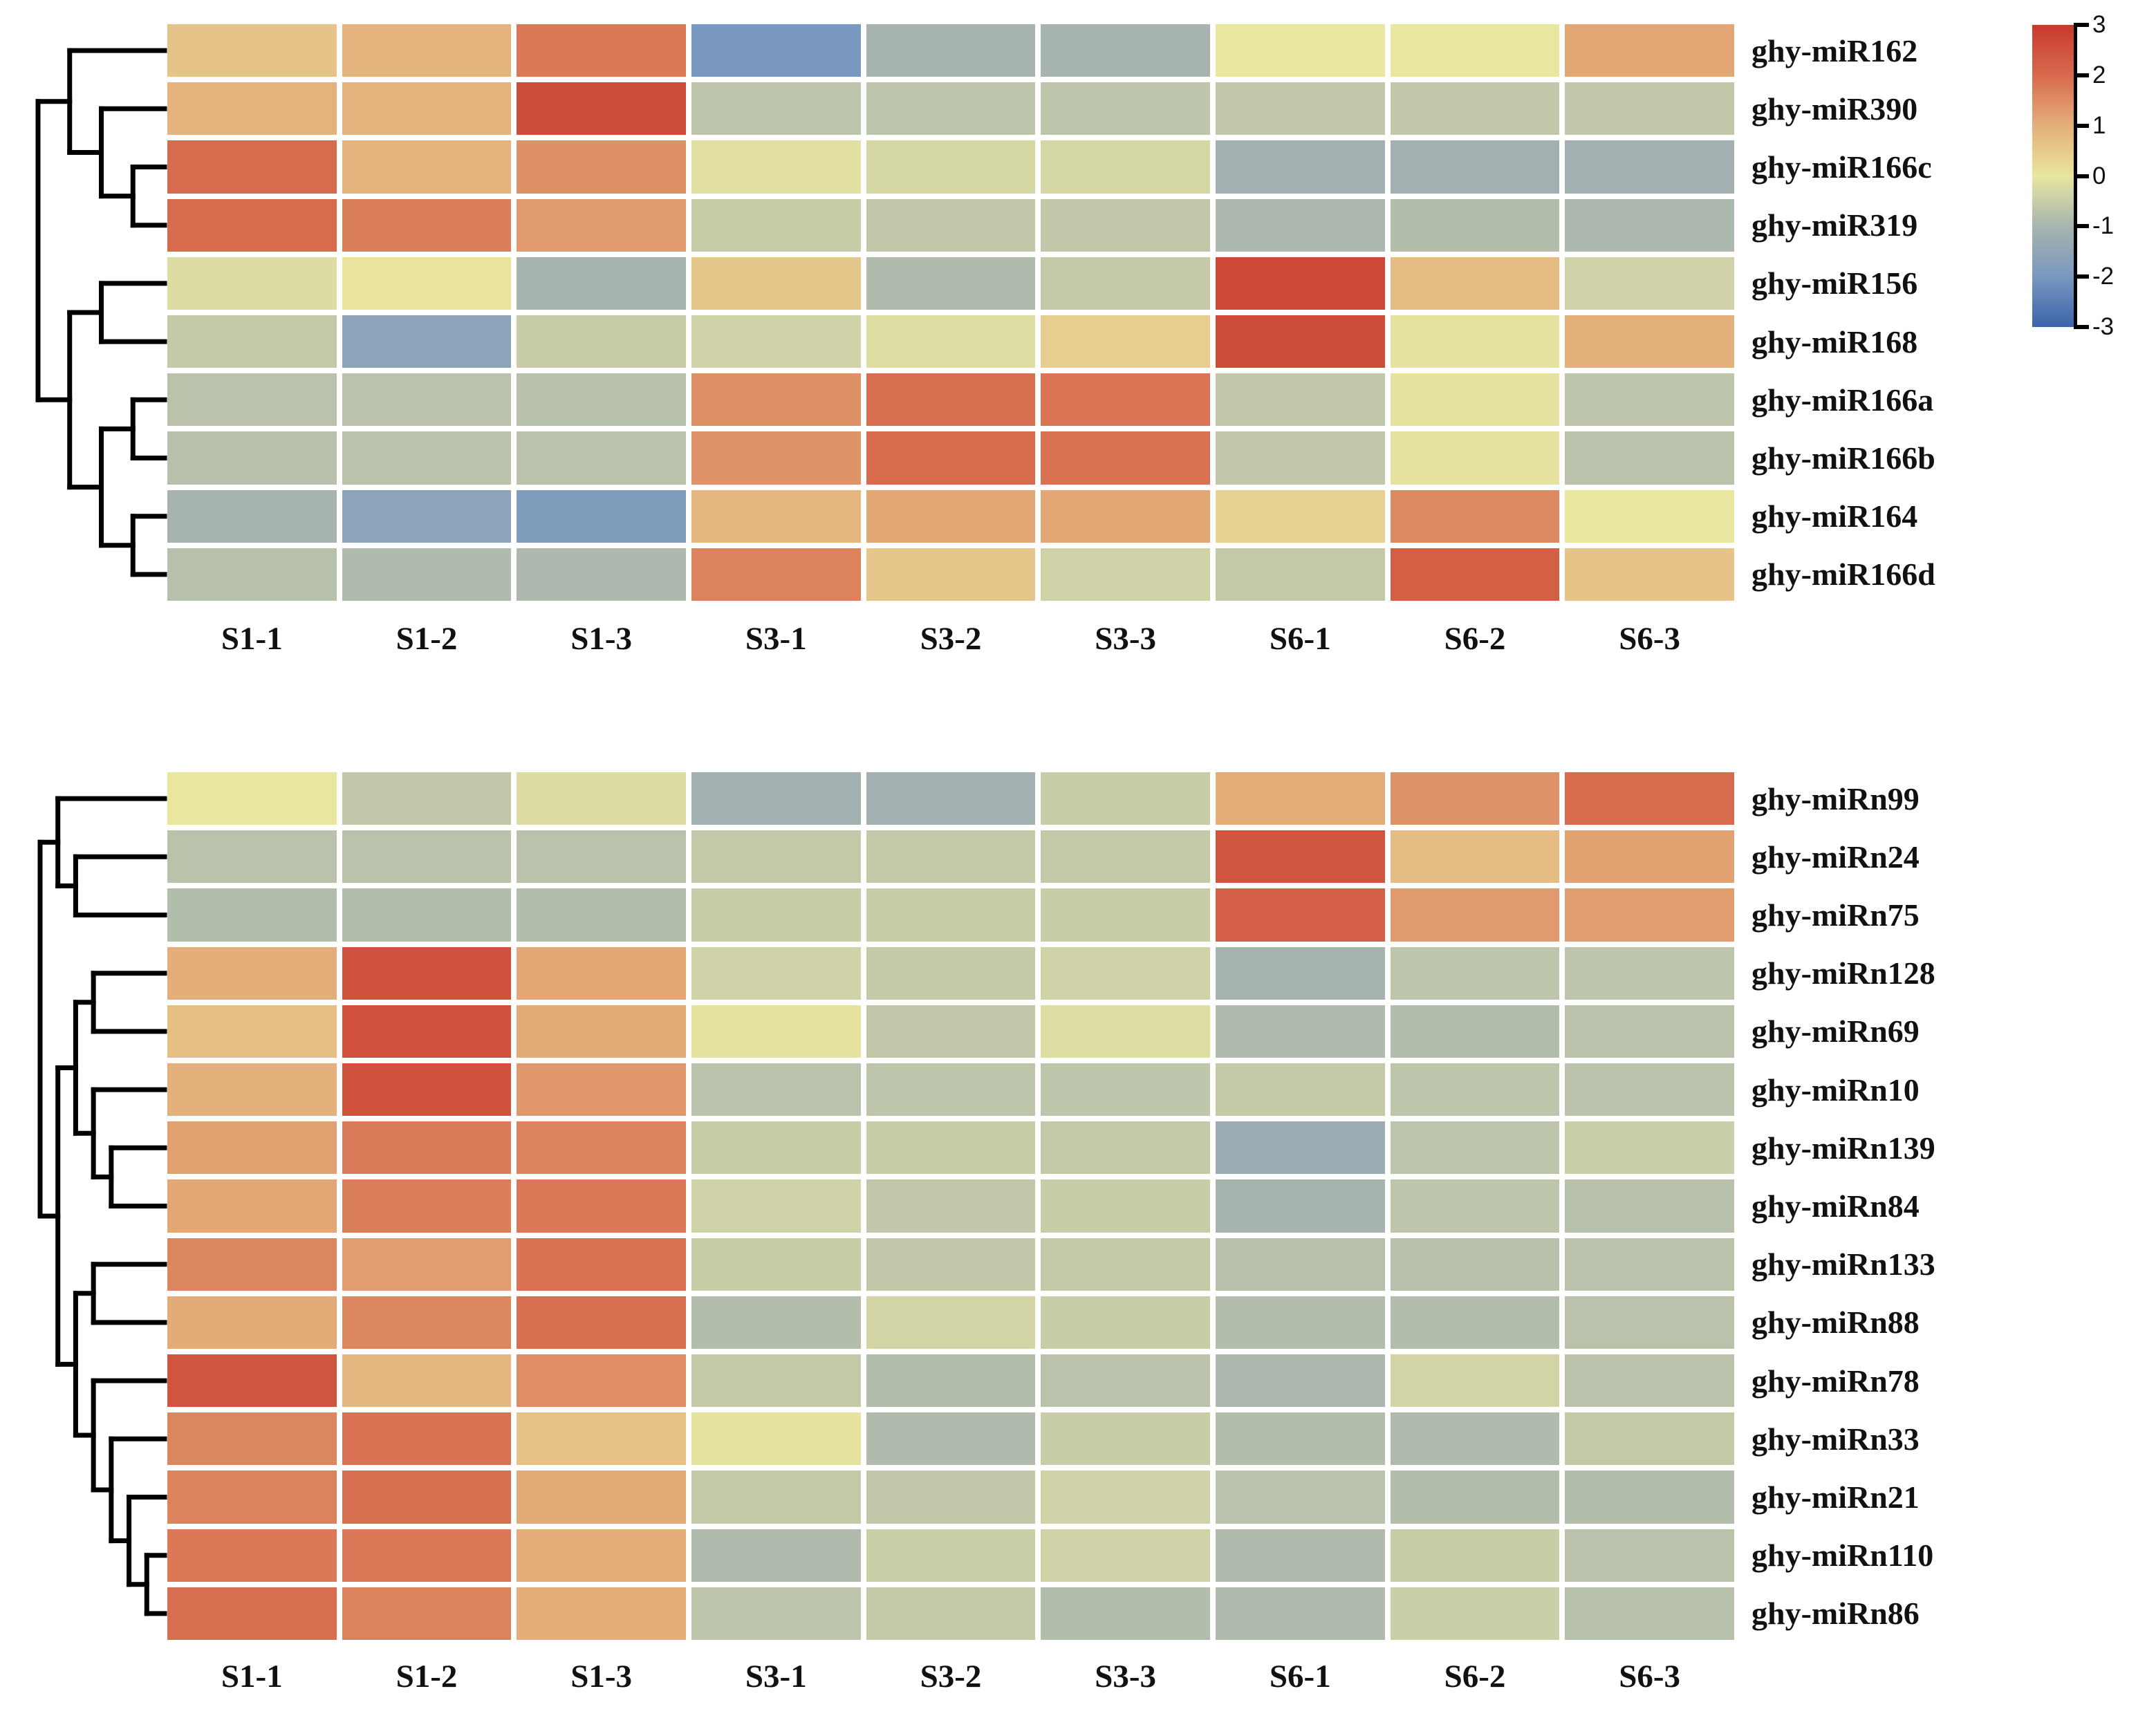 The image size is (2156, 1718). What do you see at coordinates (1841, 167) in the screenshot?
I see `row-label: ghy-miR166c` at bounding box center [1841, 167].